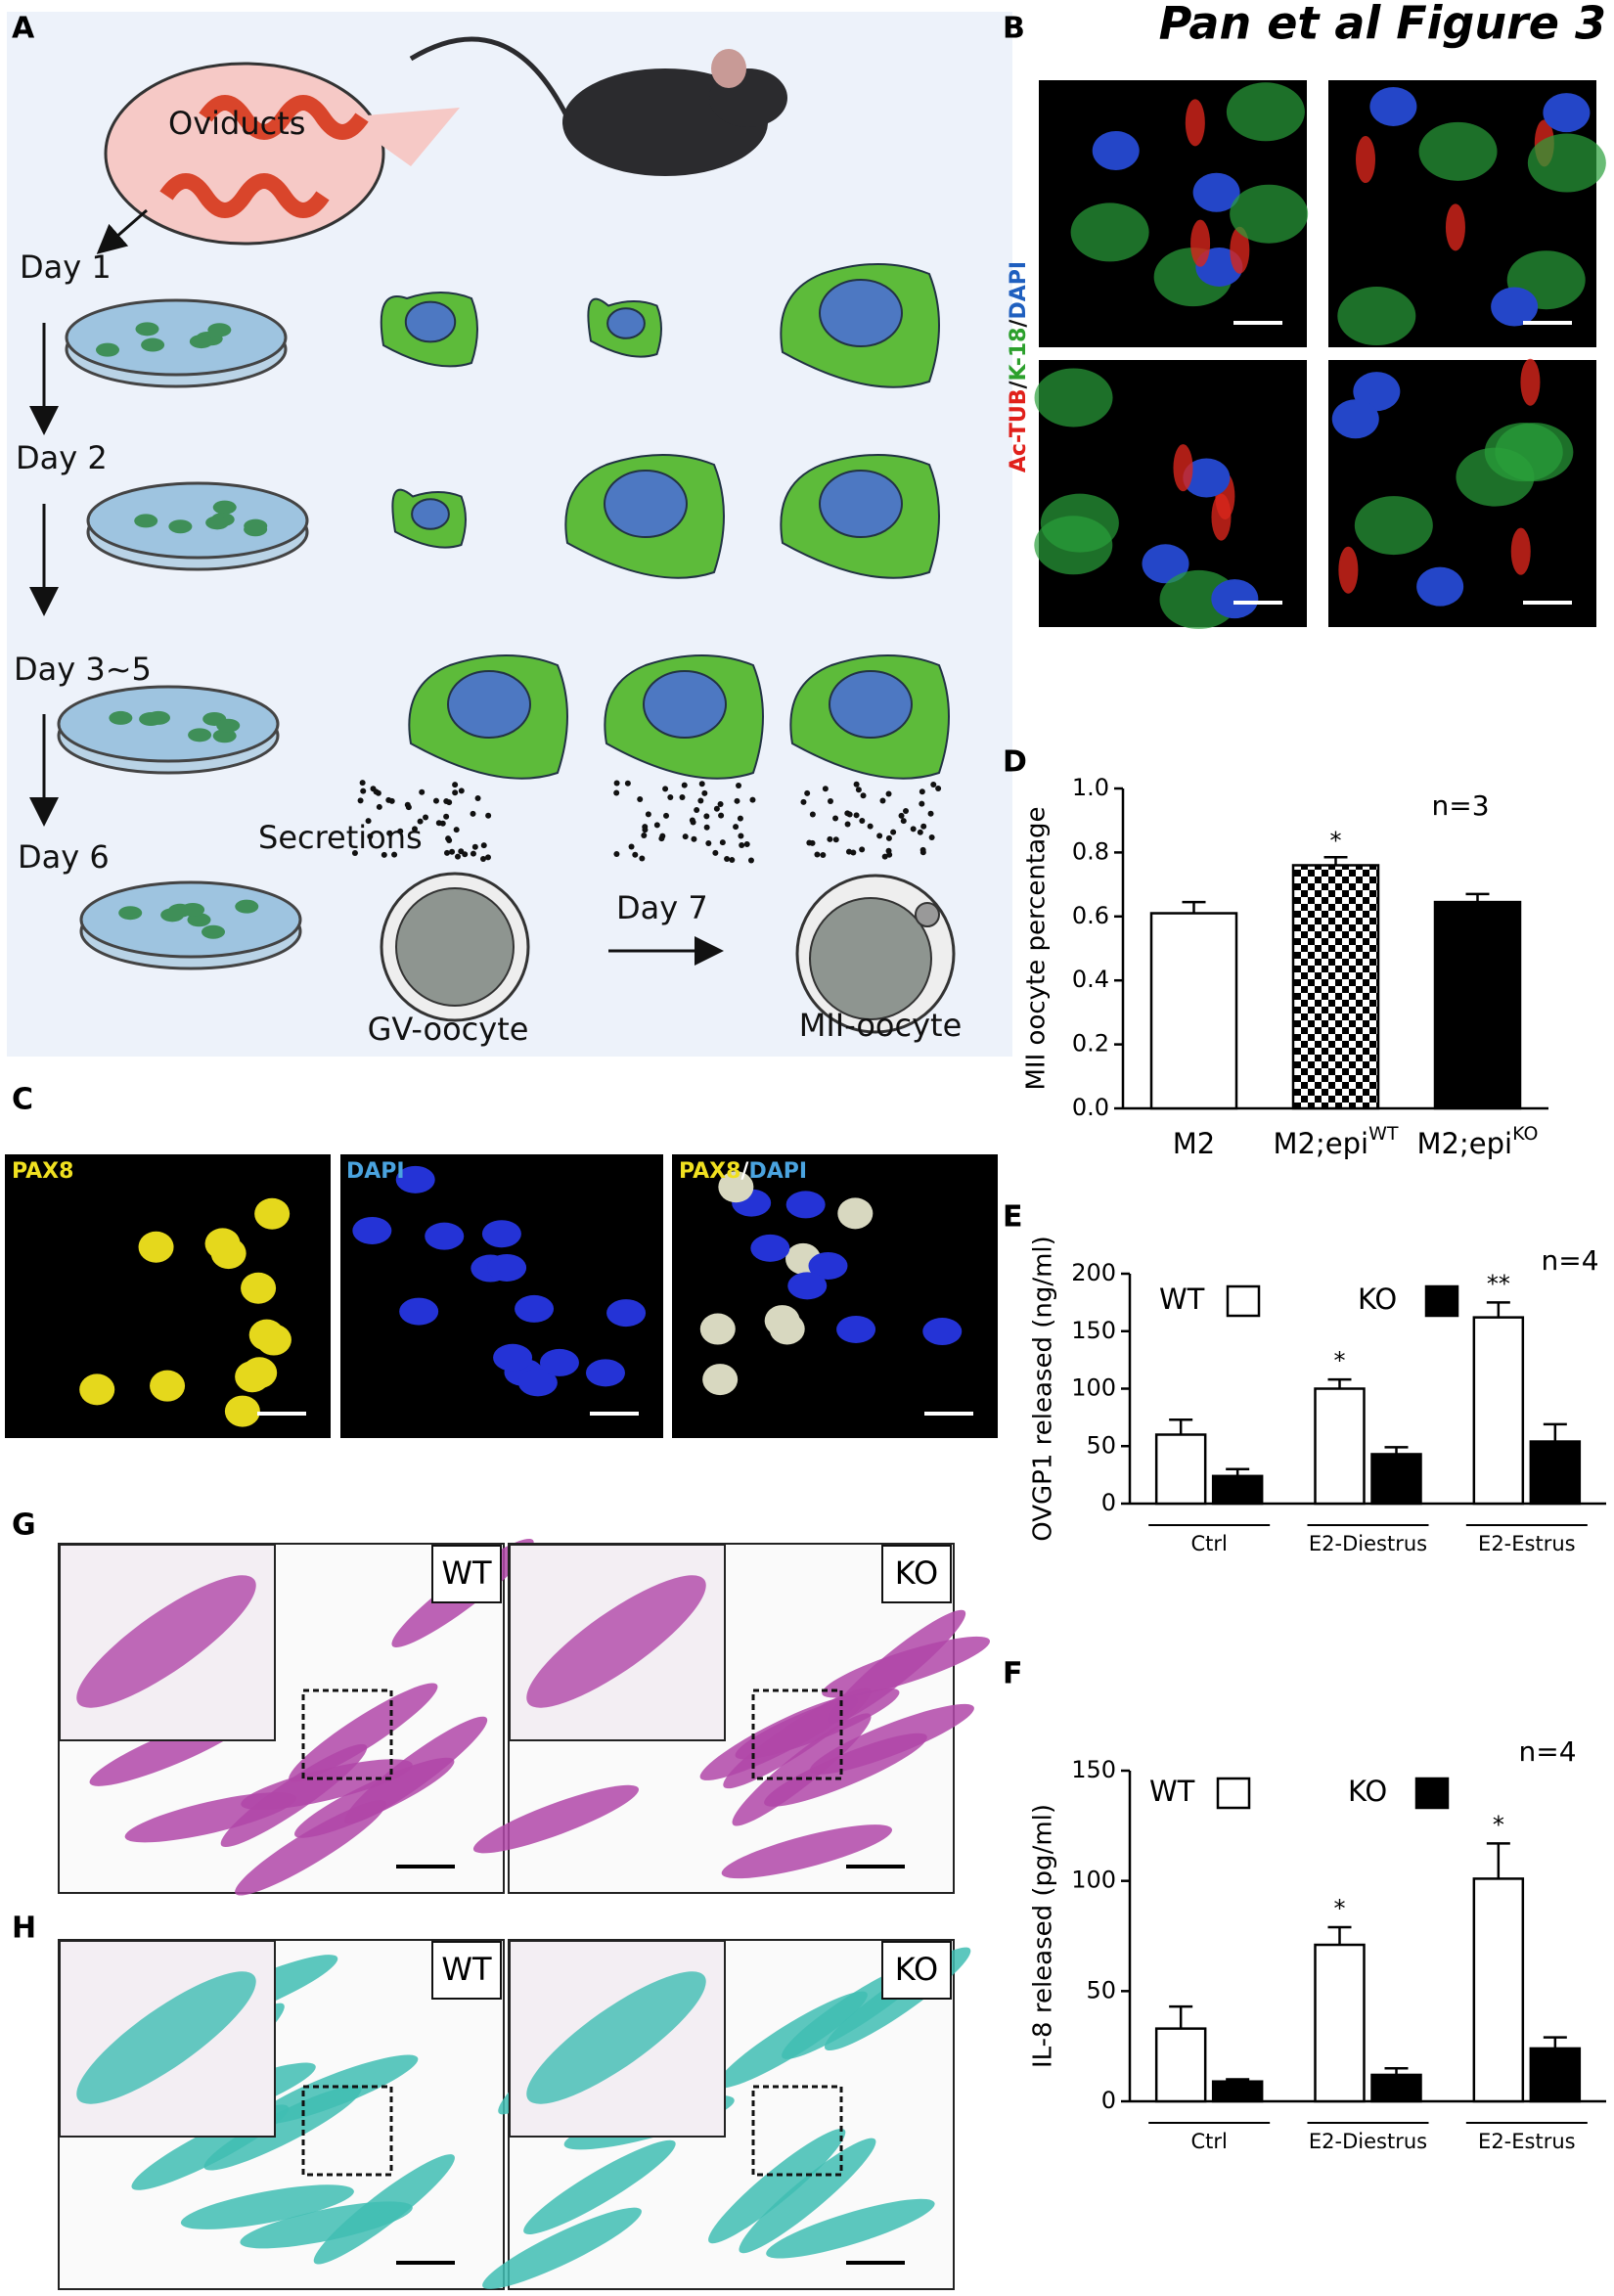  I want to click on oviduct-bubble, so click(244, 154).